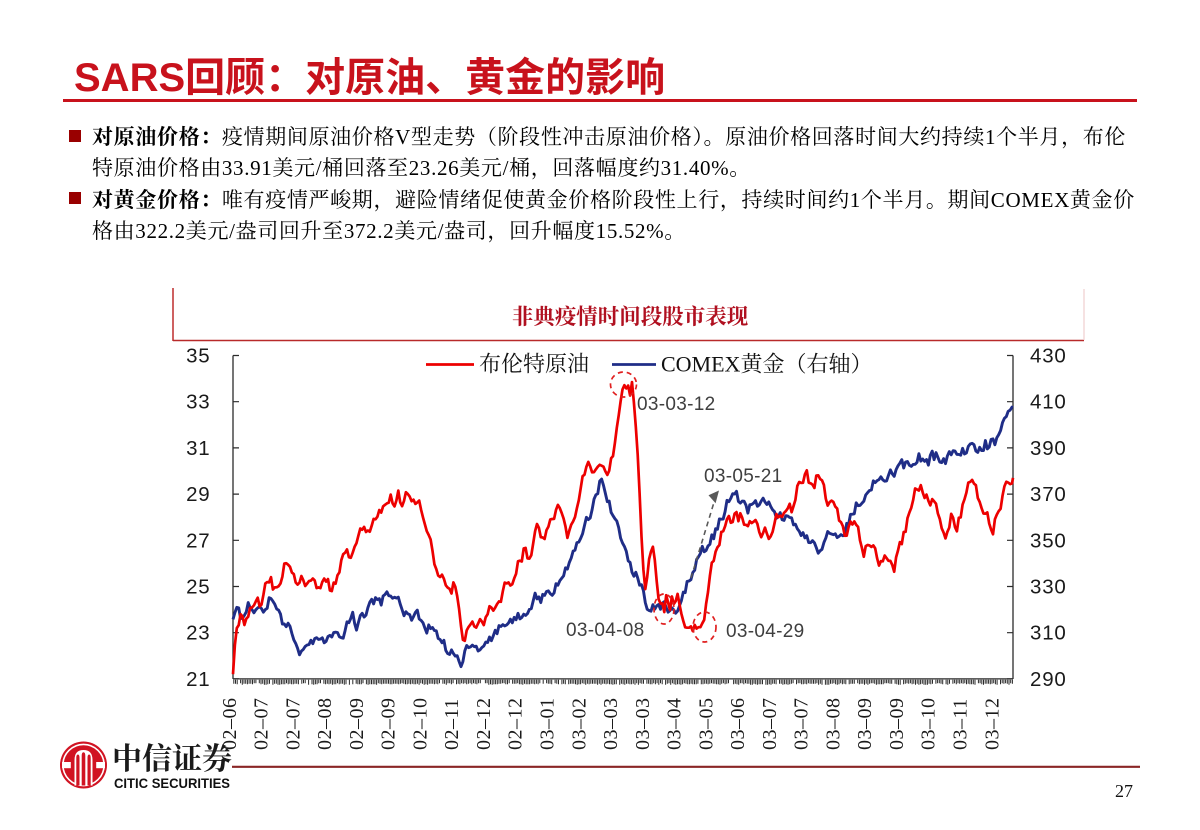 Image resolution: width=1200 pixels, height=830 pixels. Describe the element at coordinates (1048, 356) in the screenshot. I see `svg-text: 430` at that location.